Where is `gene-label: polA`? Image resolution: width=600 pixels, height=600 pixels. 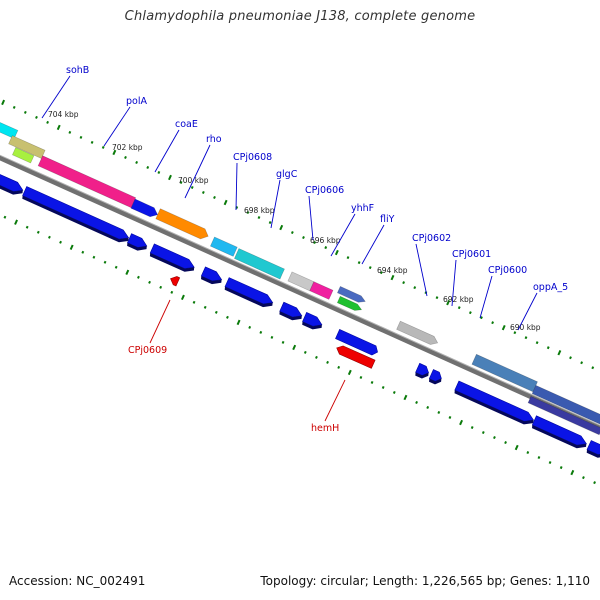
gene-label: polA is located at coordinates (136, 101).